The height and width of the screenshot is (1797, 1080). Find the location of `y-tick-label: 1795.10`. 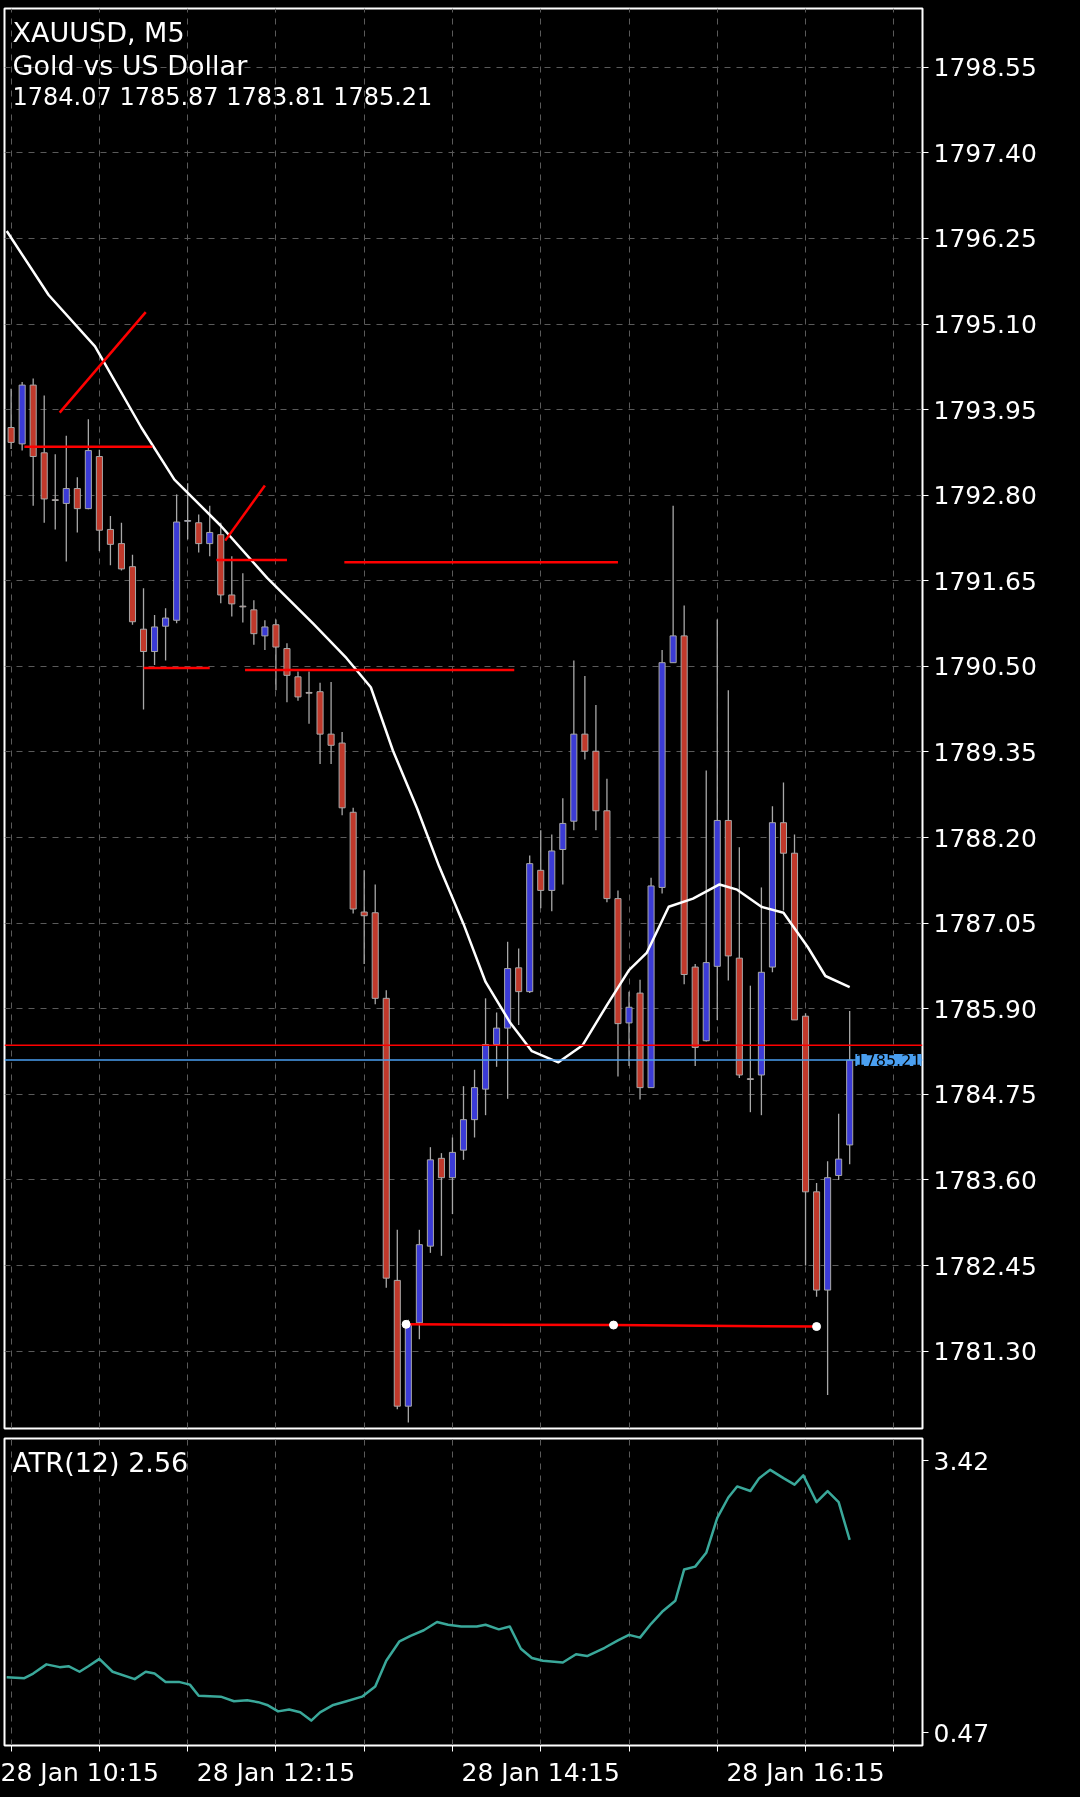

y-tick-label: 1795.10 is located at coordinates (985, 325).